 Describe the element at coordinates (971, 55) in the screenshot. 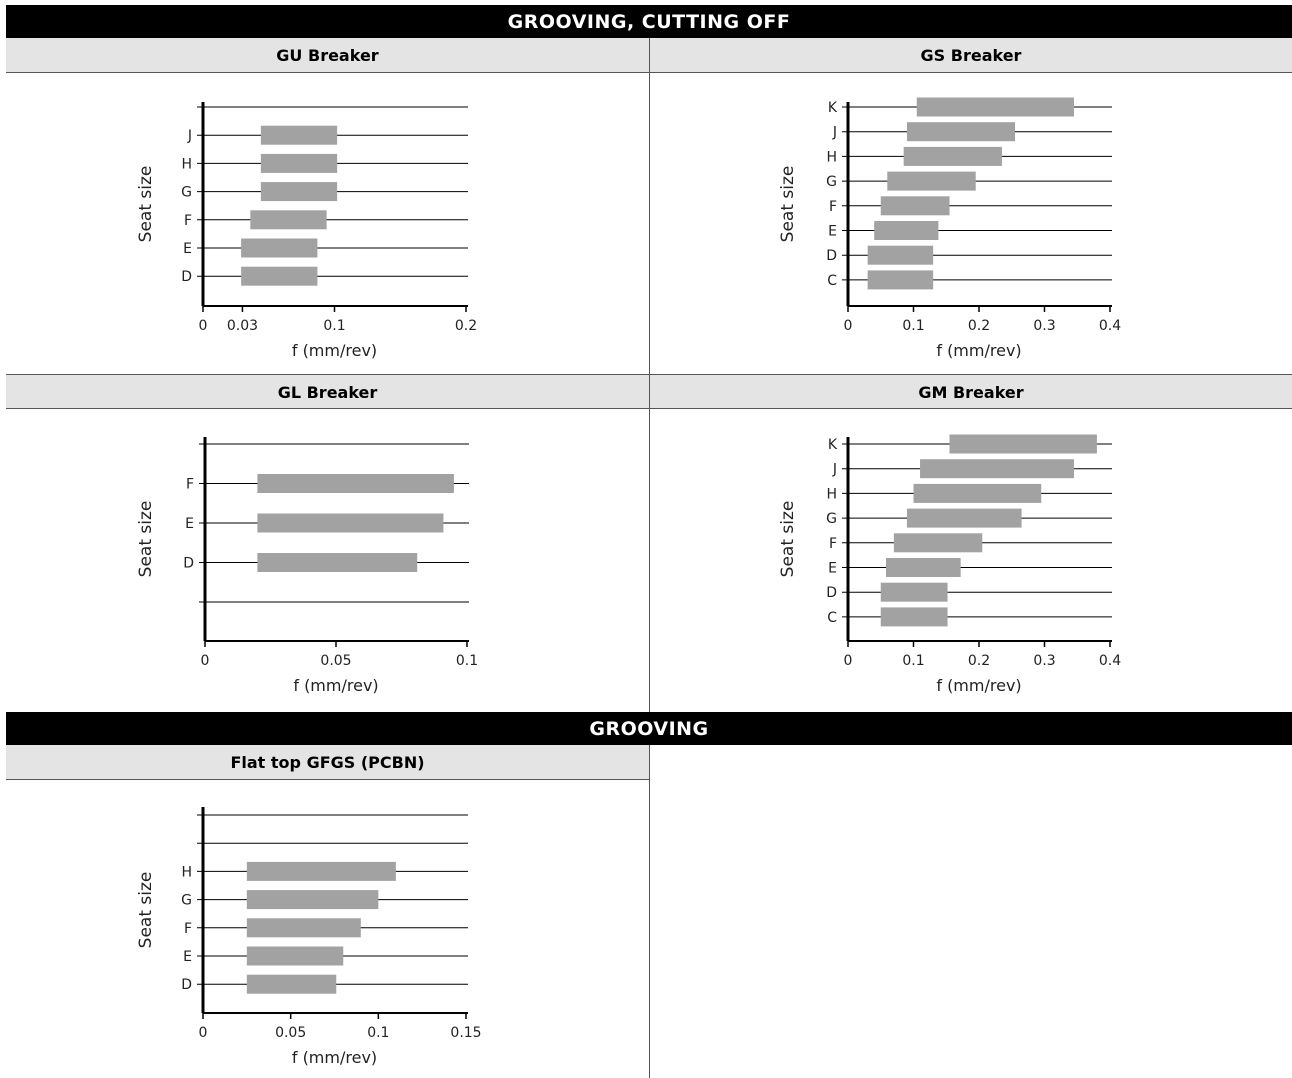

I see `panel-title-gs: GS Breaker` at that location.